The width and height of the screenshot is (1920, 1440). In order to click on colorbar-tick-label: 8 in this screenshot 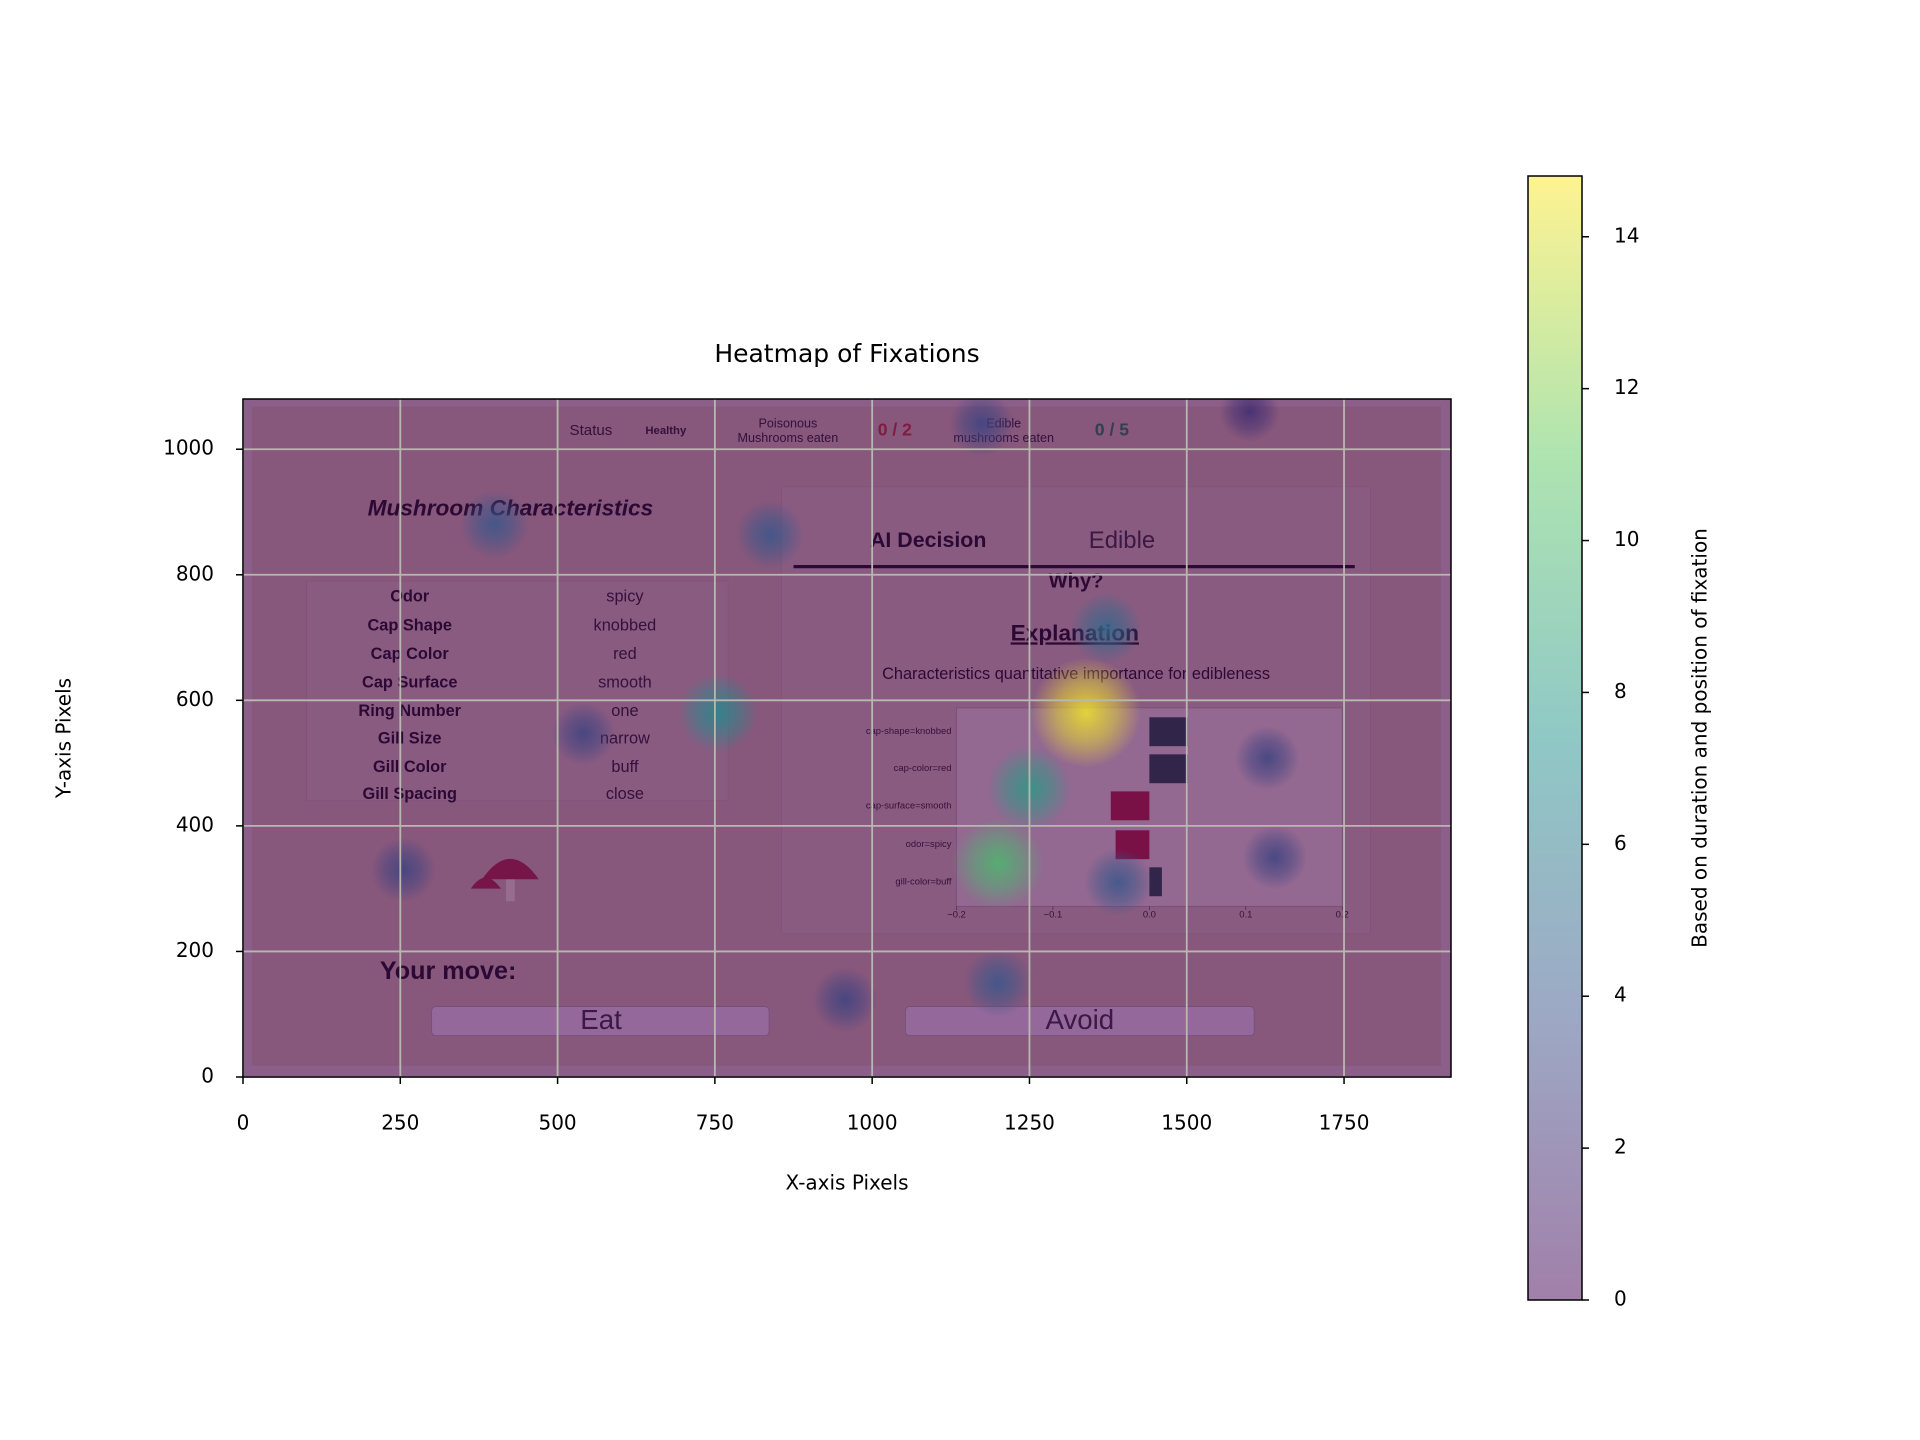, I will do `click(1620, 691)`.